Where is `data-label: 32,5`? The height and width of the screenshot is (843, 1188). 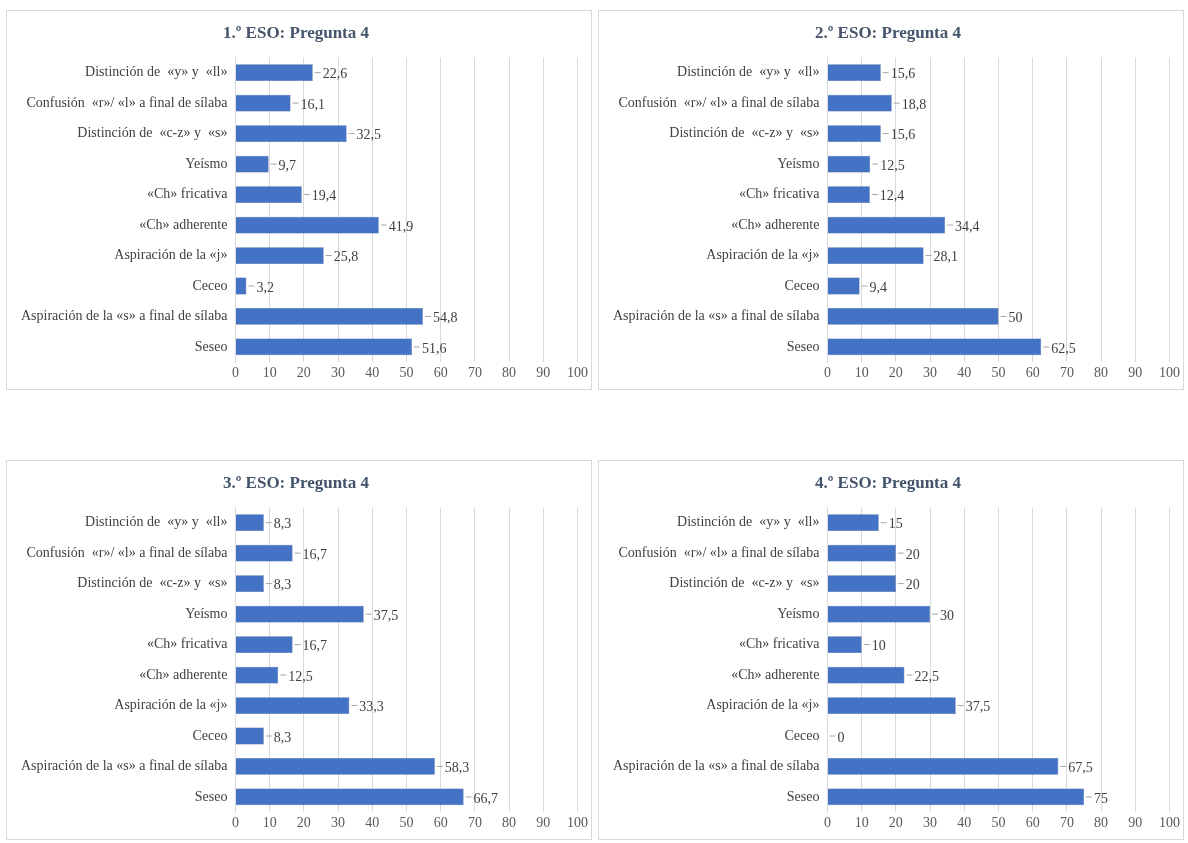 data-label: 32,5 is located at coordinates (369, 135).